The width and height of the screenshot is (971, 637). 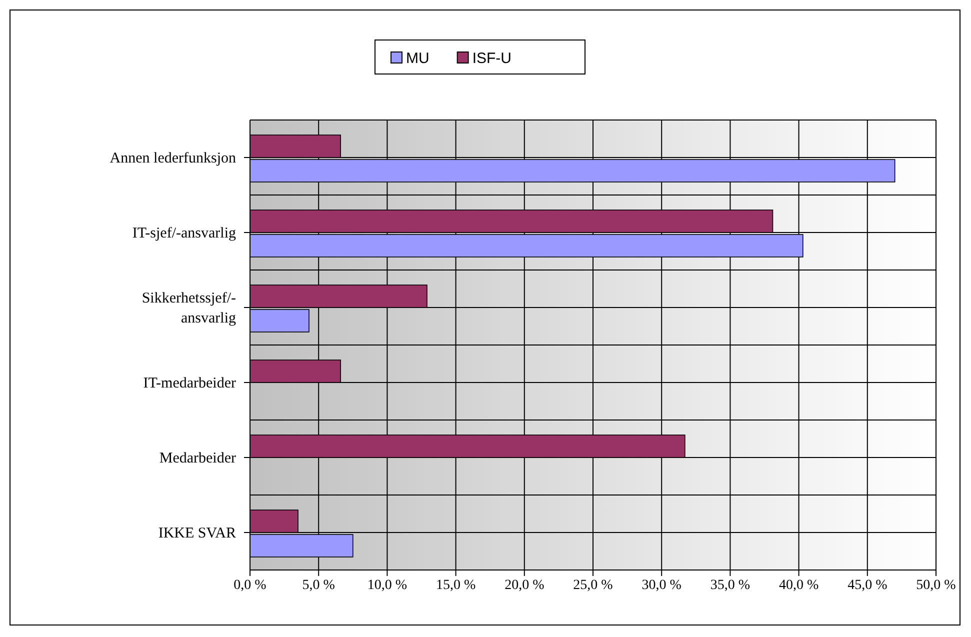 What do you see at coordinates (250, 585) in the screenshot?
I see `x-tick-label: 0,0 %` at bounding box center [250, 585].